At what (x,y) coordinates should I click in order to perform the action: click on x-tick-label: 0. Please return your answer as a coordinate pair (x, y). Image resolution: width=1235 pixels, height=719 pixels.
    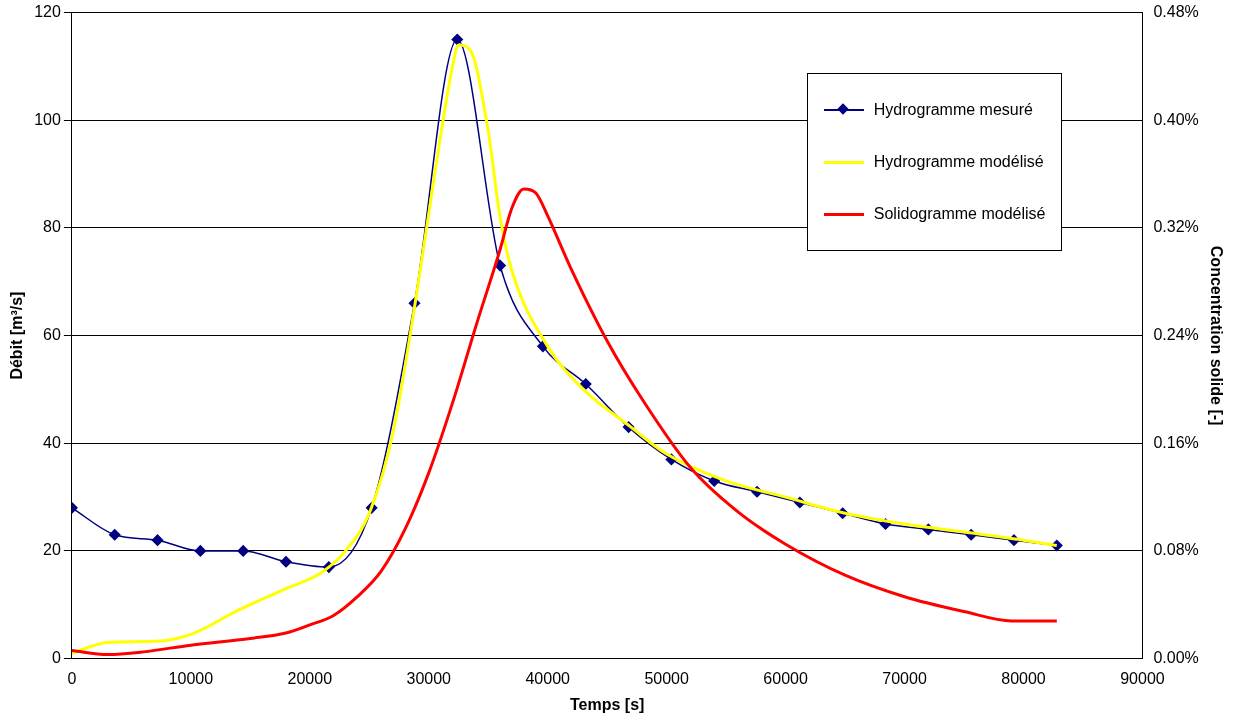
    Looking at the image, I should click on (72, 678).